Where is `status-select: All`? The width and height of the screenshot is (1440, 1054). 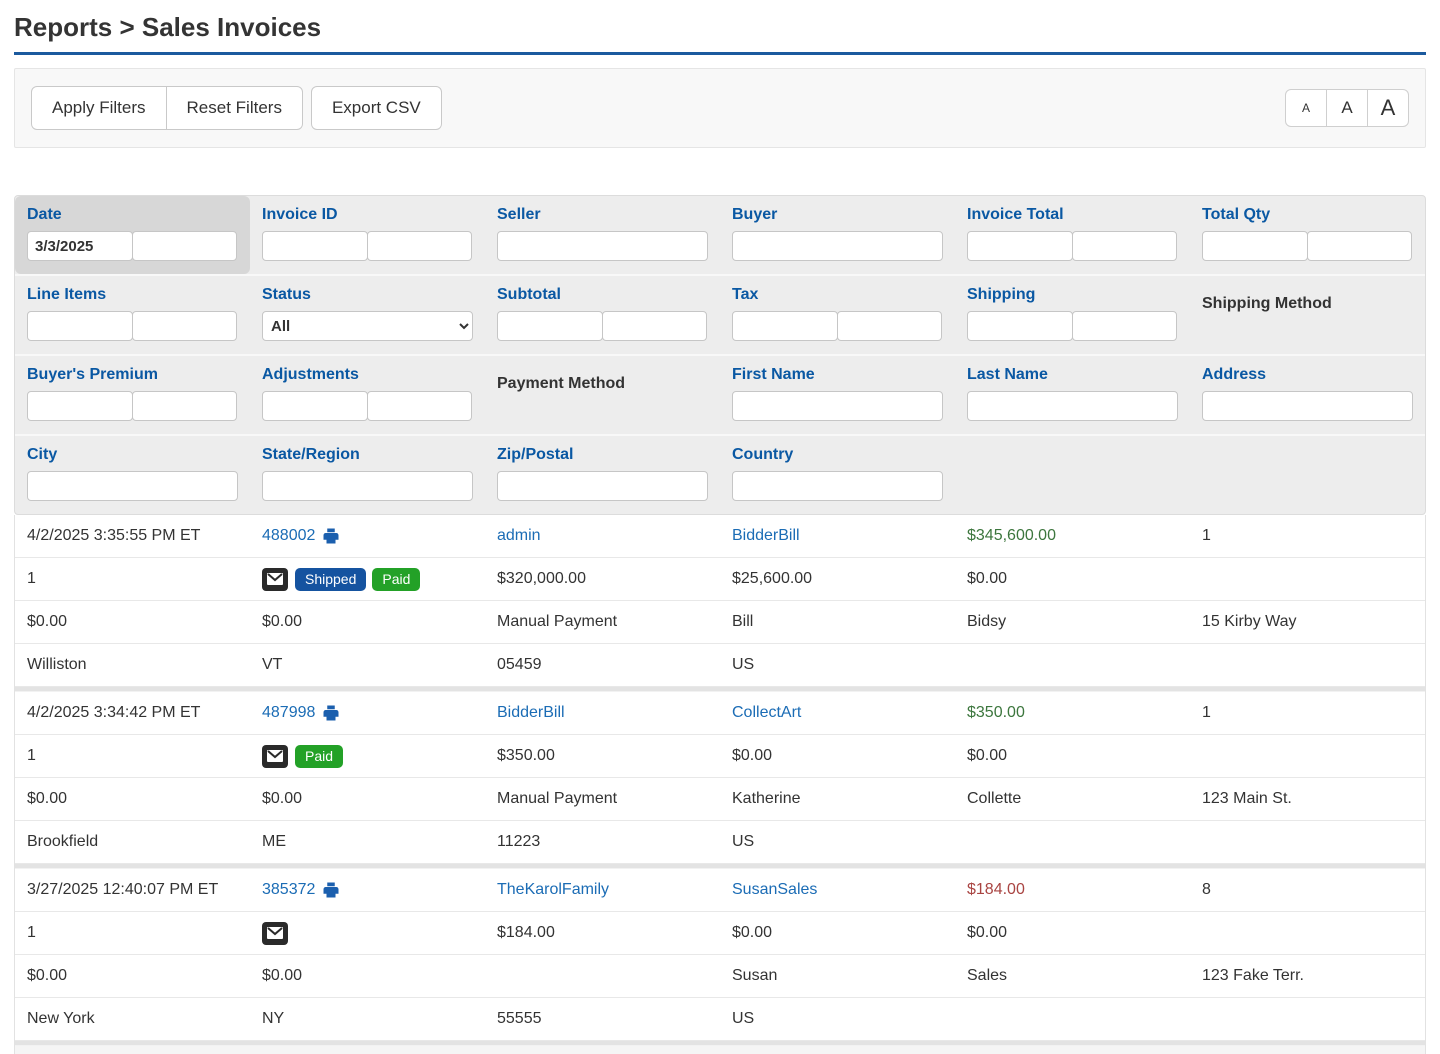 status-select: All is located at coordinates (367, 326).